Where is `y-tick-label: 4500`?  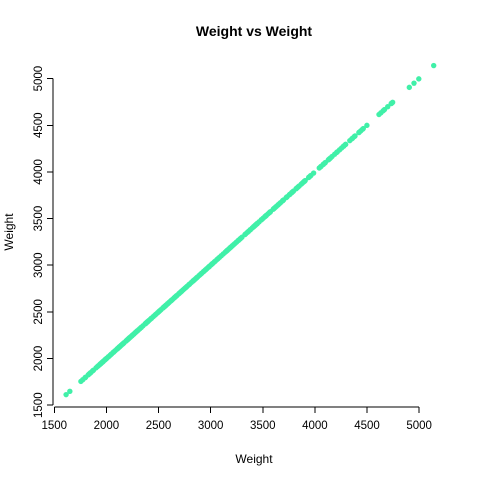 y-tick-label: 4500 is located at coordinates (39, 125).